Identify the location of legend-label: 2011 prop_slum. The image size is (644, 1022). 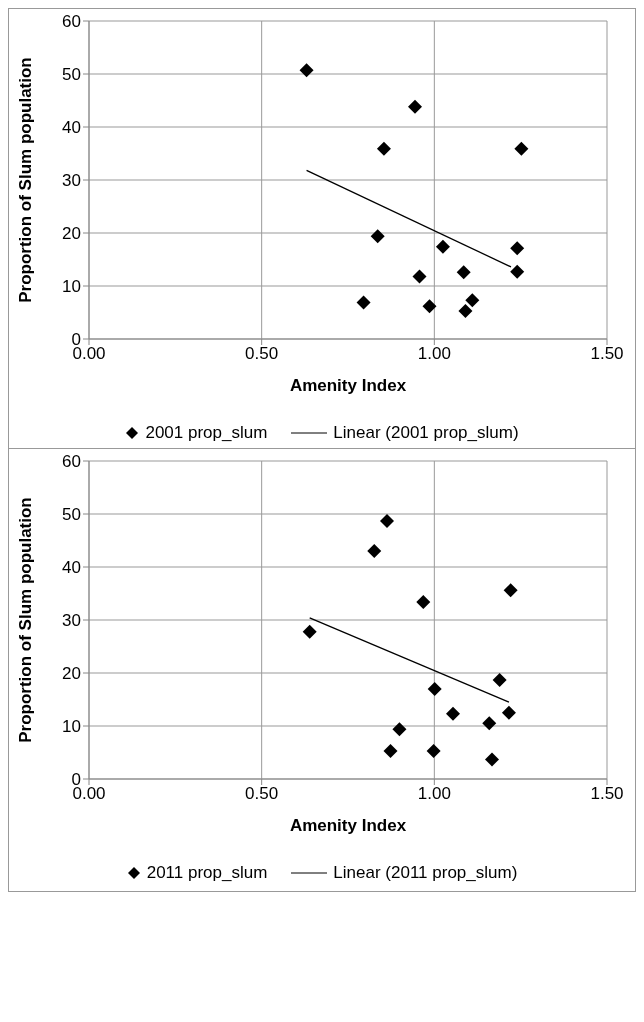
(207, 873).